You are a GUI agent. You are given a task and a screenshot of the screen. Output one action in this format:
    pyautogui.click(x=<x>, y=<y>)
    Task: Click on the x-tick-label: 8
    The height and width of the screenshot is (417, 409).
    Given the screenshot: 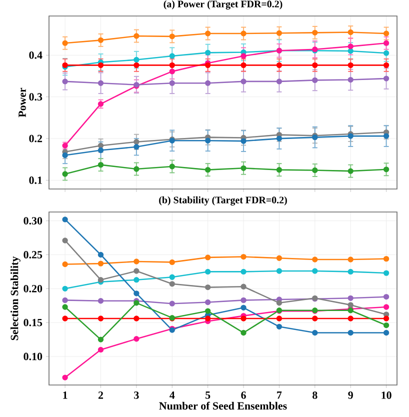 What is the action you would take?
    pyautogui.click(x=315, y=395)
    